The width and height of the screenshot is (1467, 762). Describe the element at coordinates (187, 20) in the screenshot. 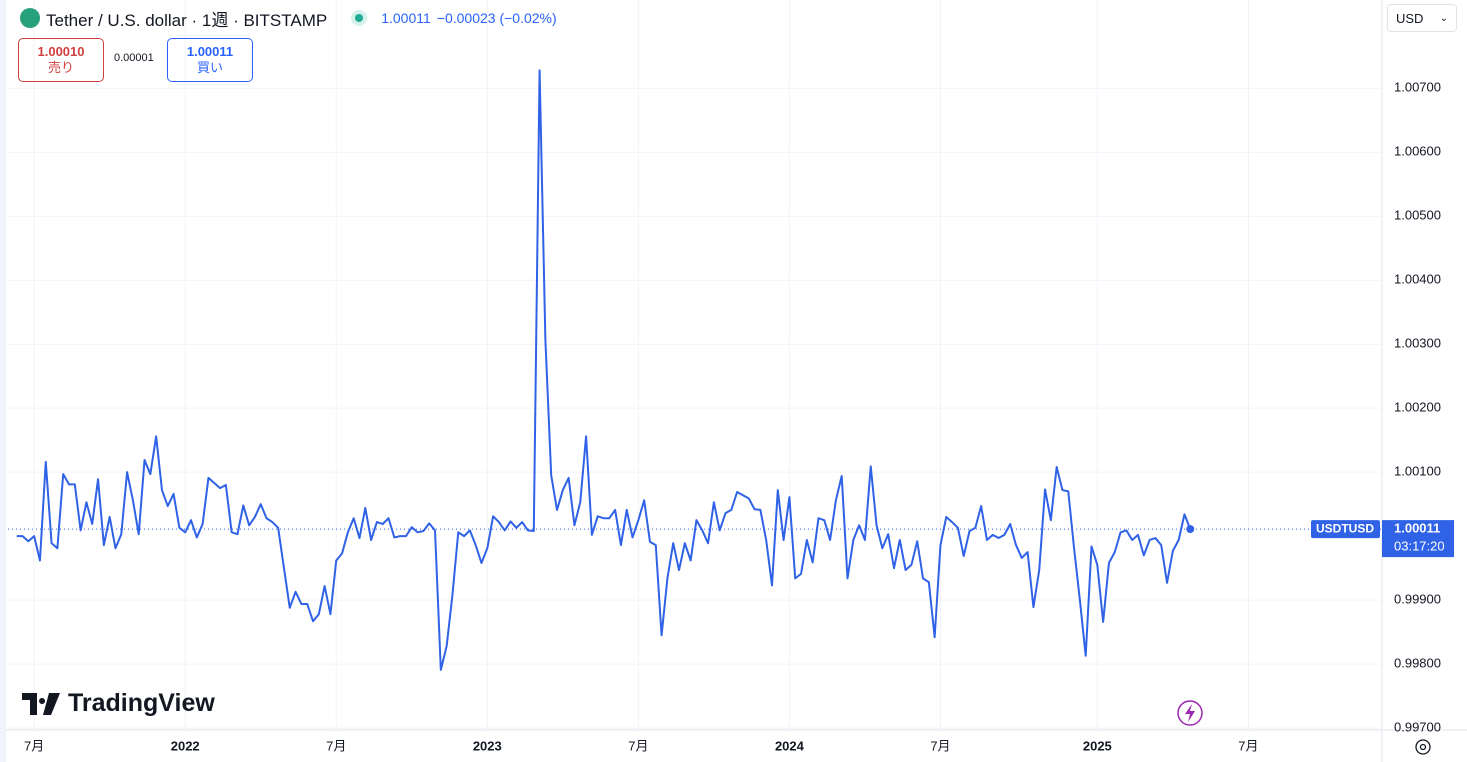

I see `symbol-title: Tether / U.S. dollar · 1週 · BITSTAMP` at that location.